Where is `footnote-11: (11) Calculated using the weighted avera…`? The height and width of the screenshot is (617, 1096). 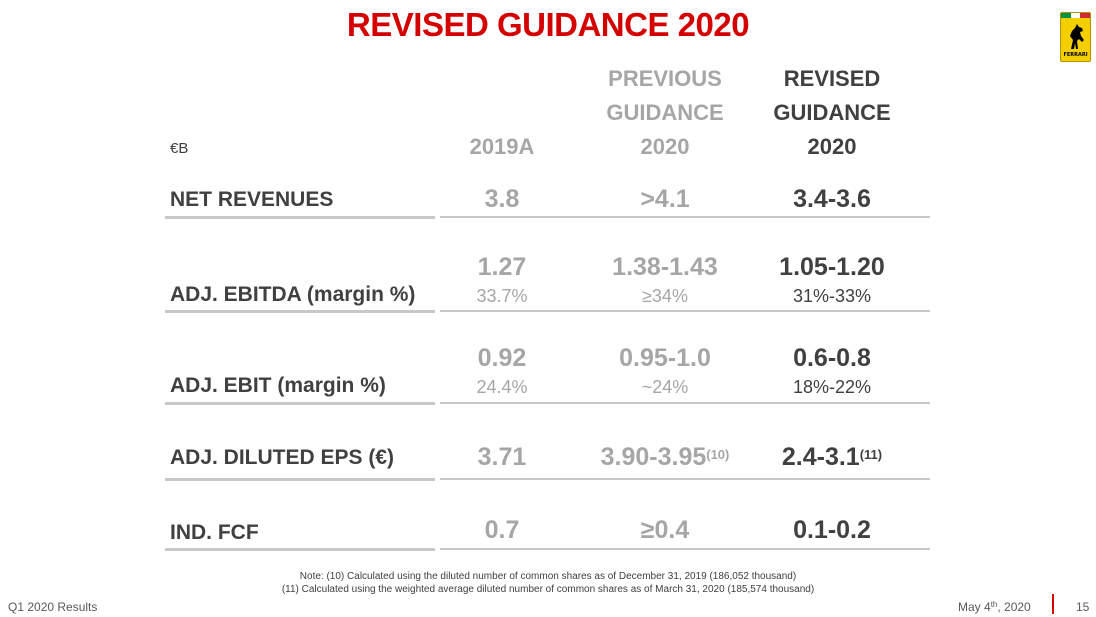 footnote-11: (11) Calculated using the weighted avera… is located at coordinates (548, 589).